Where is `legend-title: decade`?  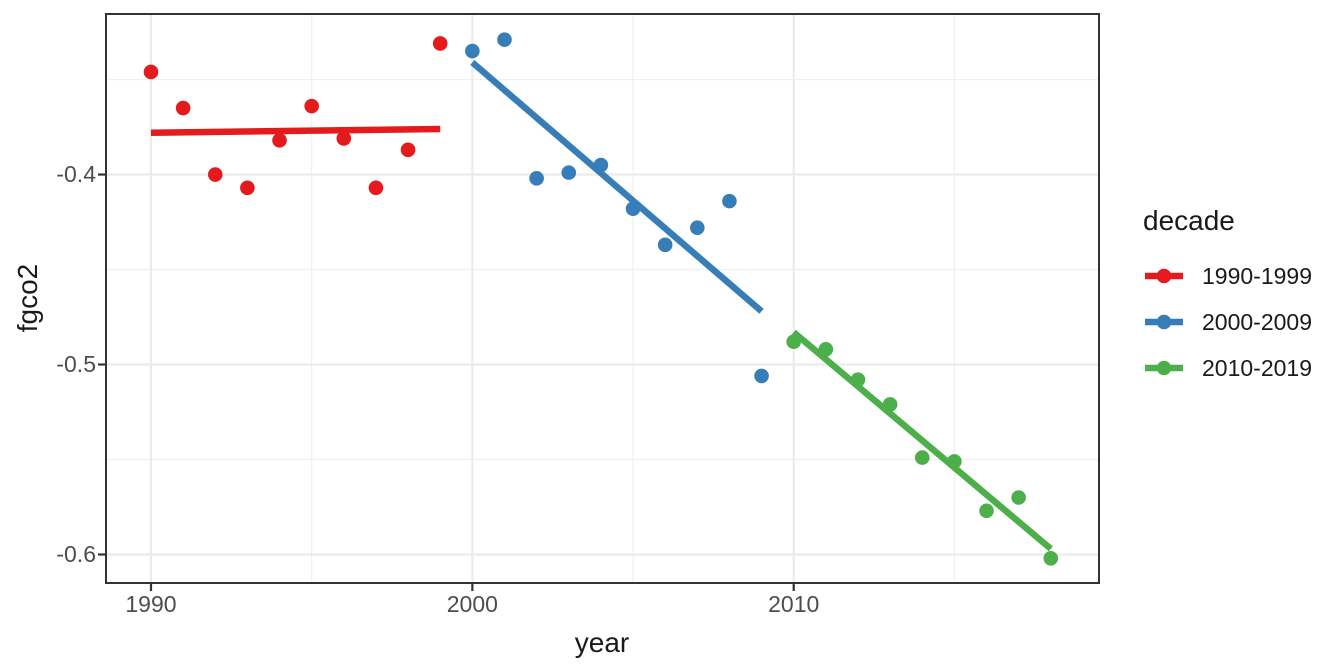 legend-title: decade is located at coordinates (1189, 220).